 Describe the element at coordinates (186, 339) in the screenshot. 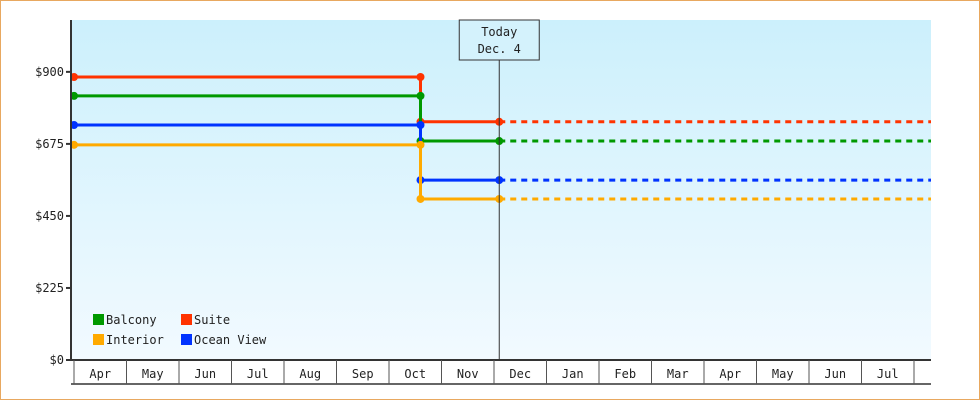

I see `legend-swatch-ocean-view` at that location.